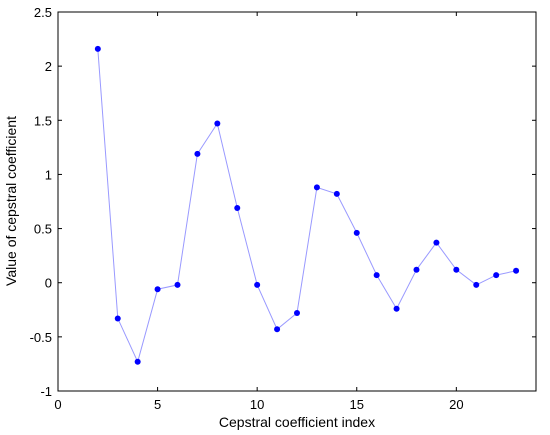  I want to click on y-tick-label: -1, so click(46, 391).